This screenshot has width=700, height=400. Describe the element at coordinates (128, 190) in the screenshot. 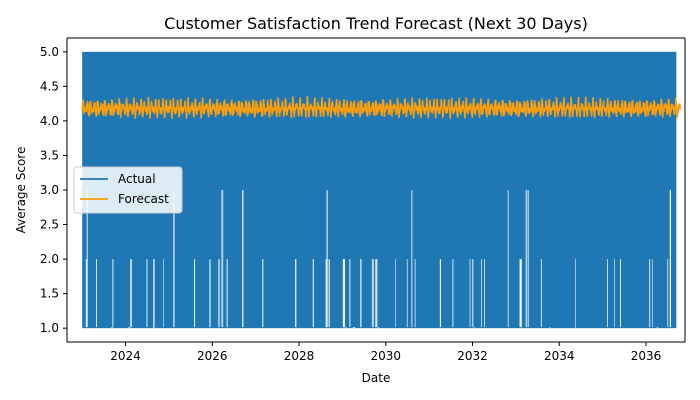

I see `legend: Actual Forecast` at that location.